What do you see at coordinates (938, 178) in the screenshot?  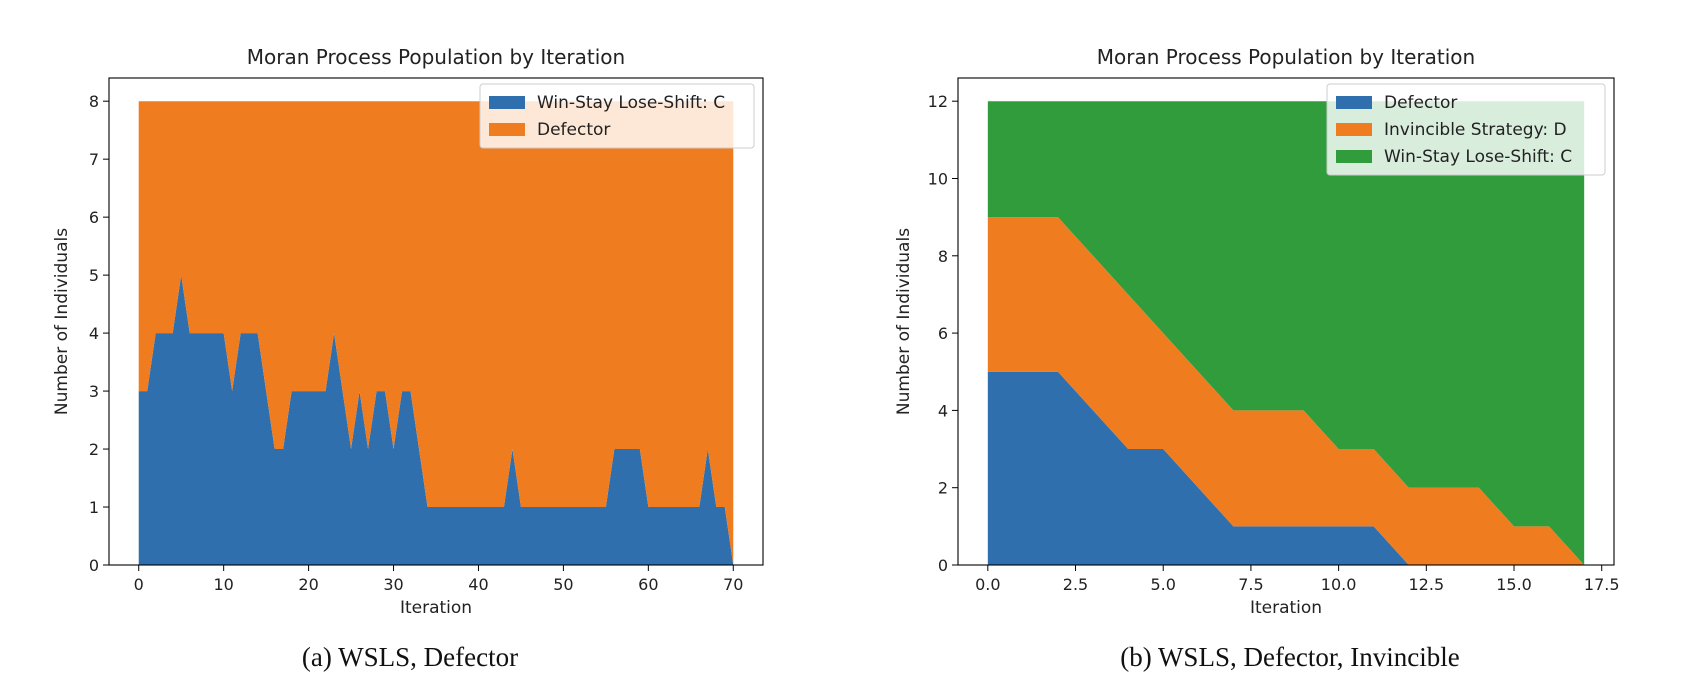 I see `y-tick-label: 10` at bounding box center [938, 178].